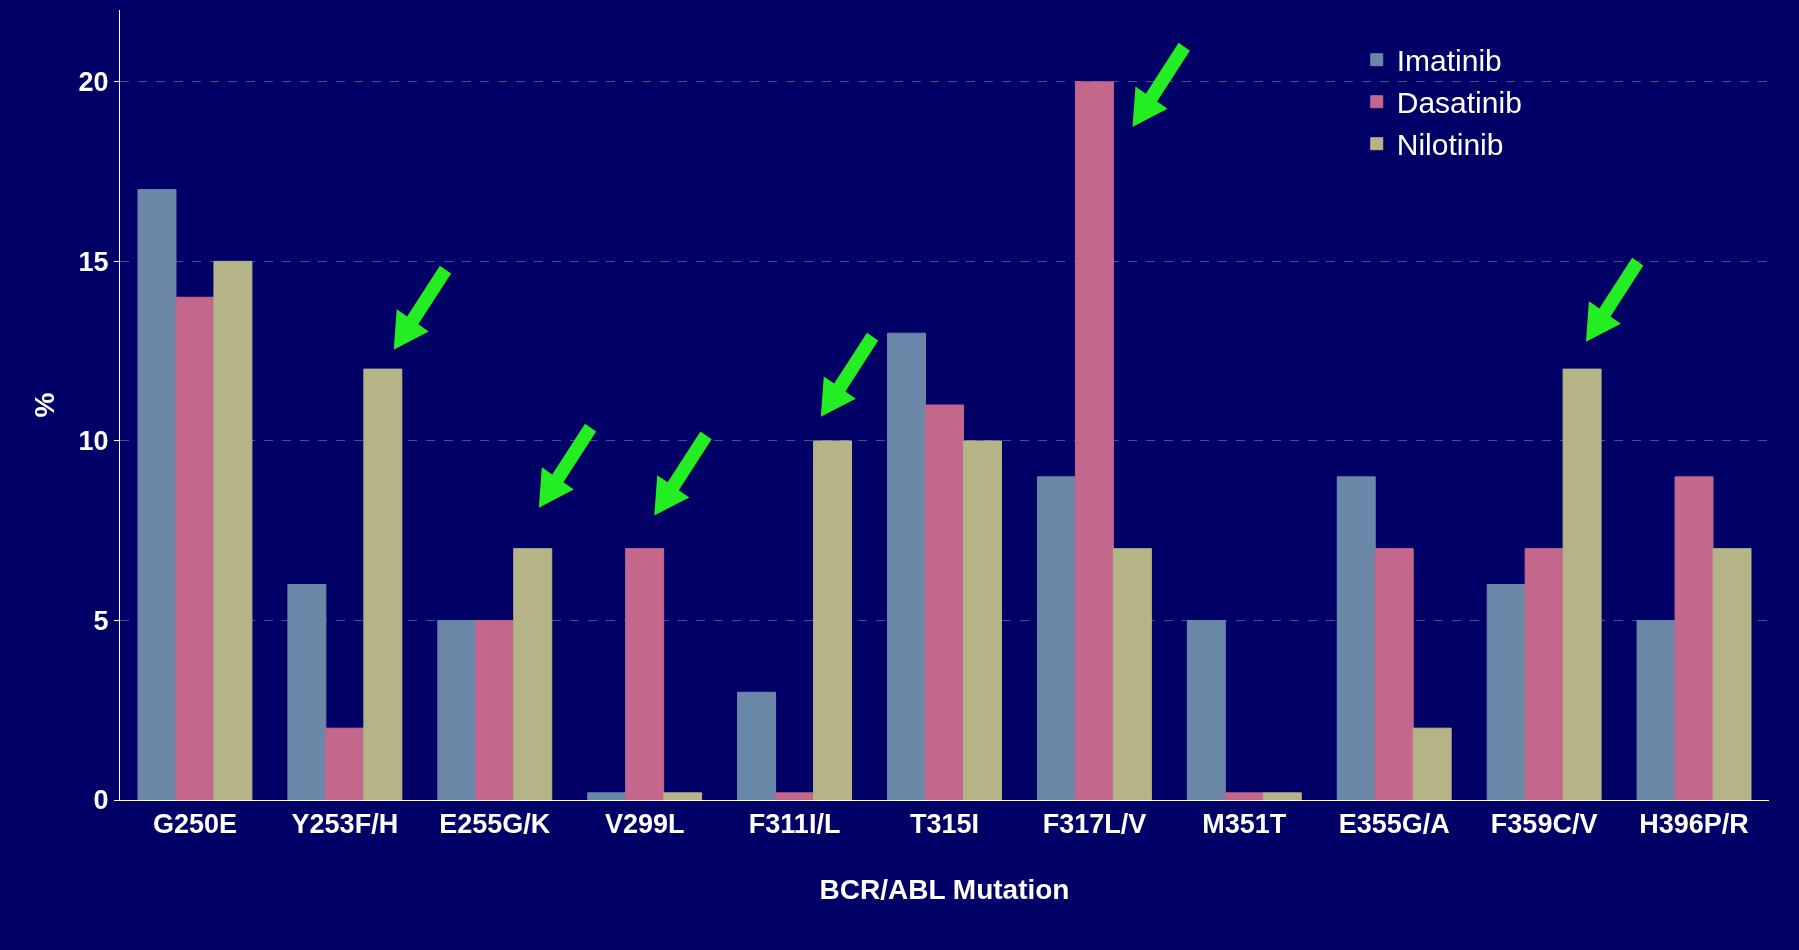  Describe the element at coordinates (45, 405) in the screenshot. I see `y-axis-title: %` at that location.